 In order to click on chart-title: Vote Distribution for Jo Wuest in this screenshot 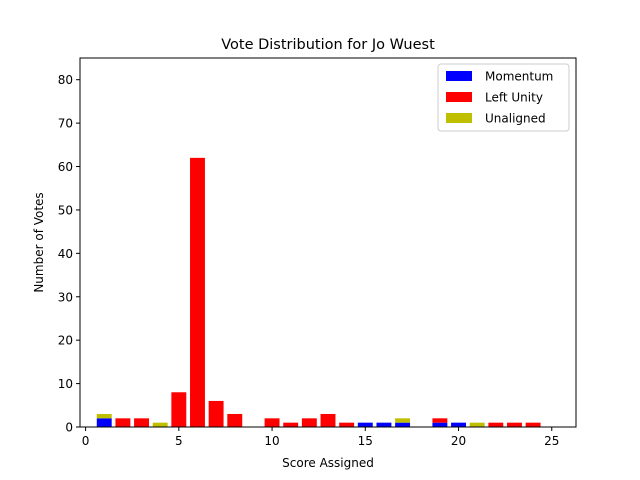, I will do `click(328, 45)`.